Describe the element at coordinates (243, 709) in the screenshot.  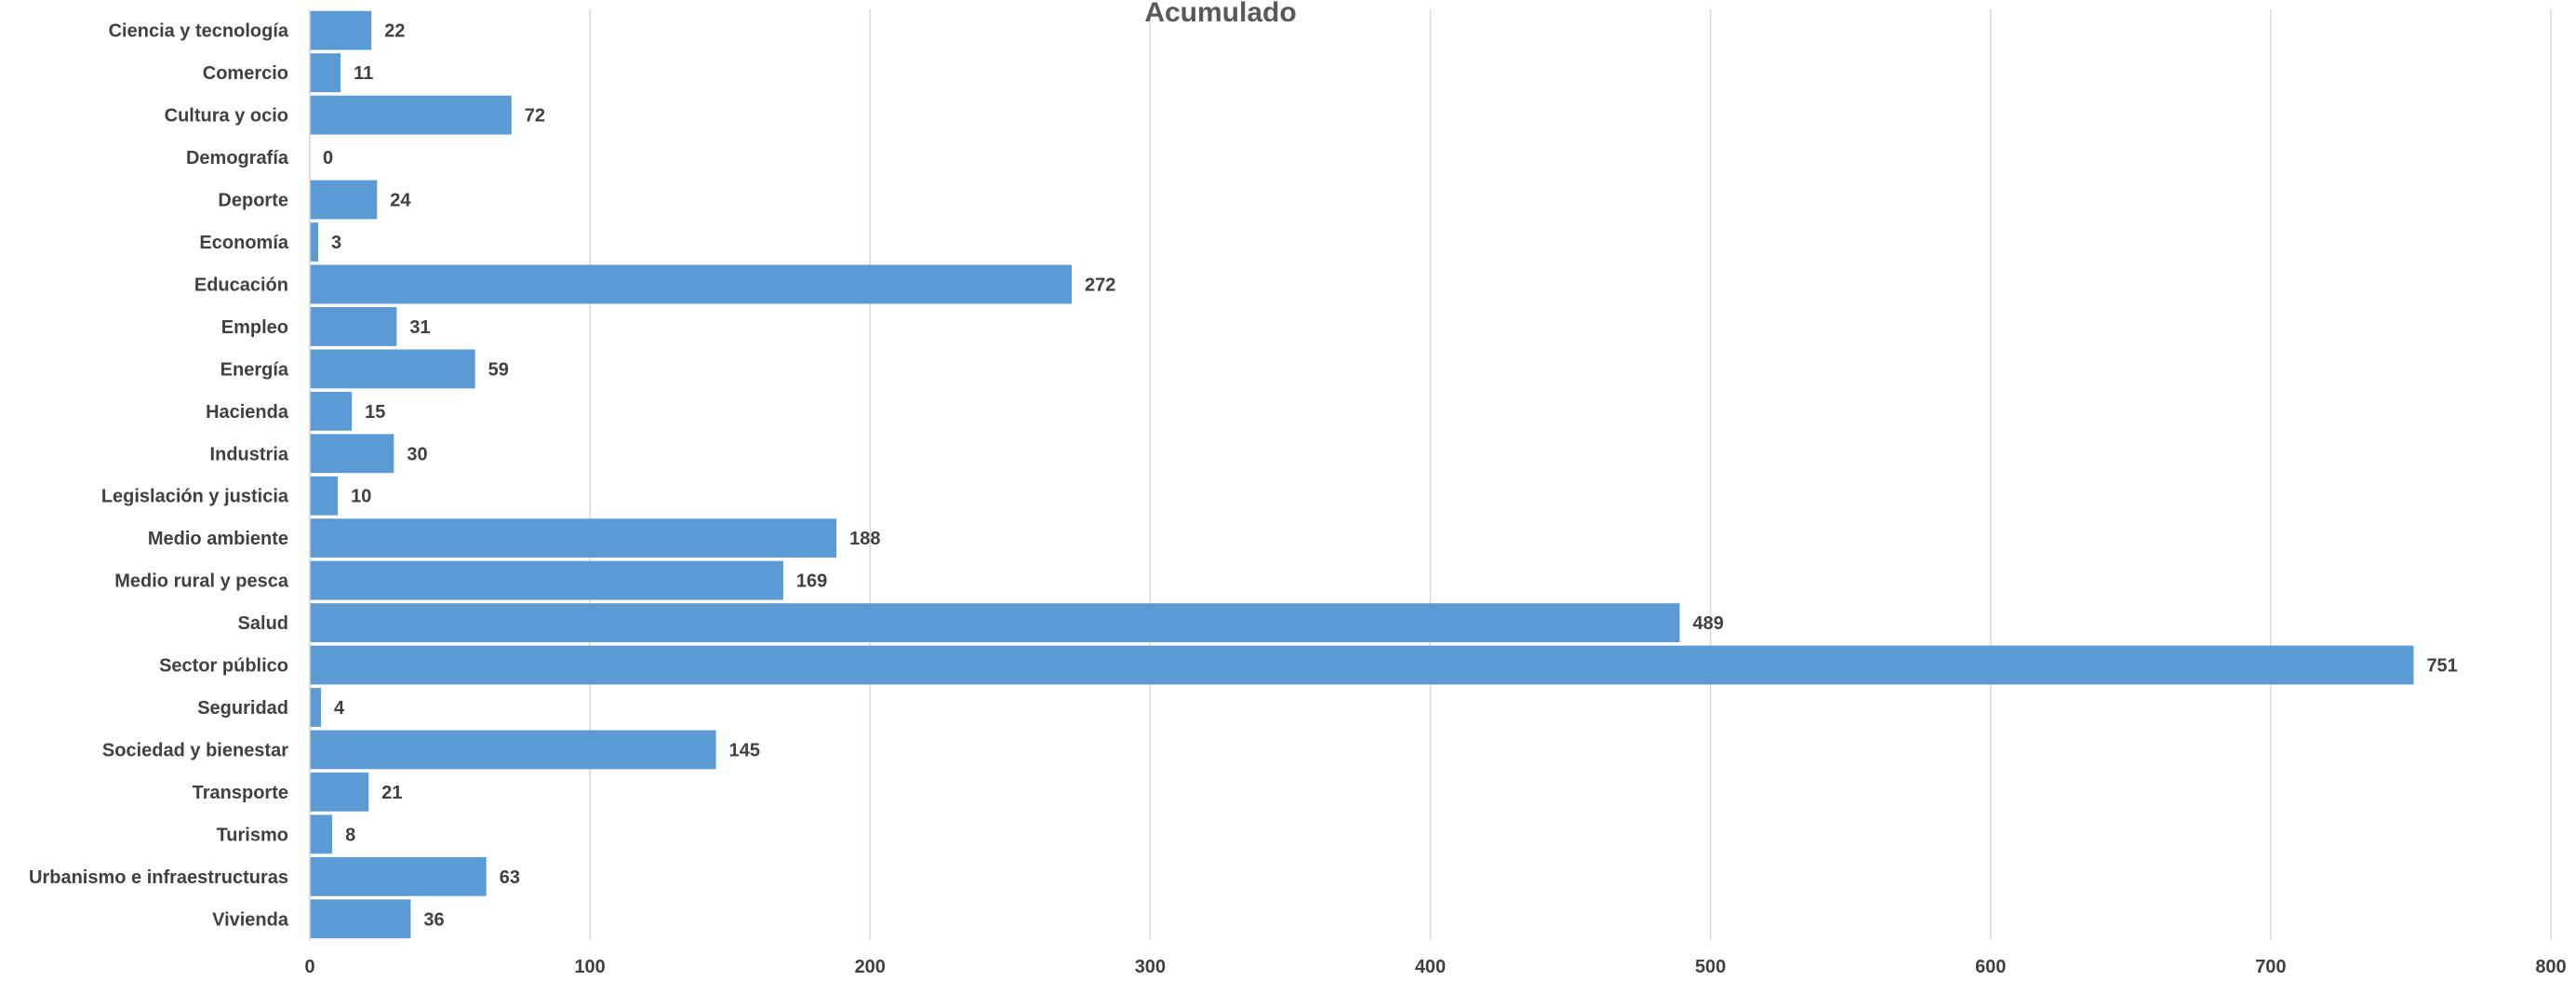
I see `category-label: Seguridad` at that location.